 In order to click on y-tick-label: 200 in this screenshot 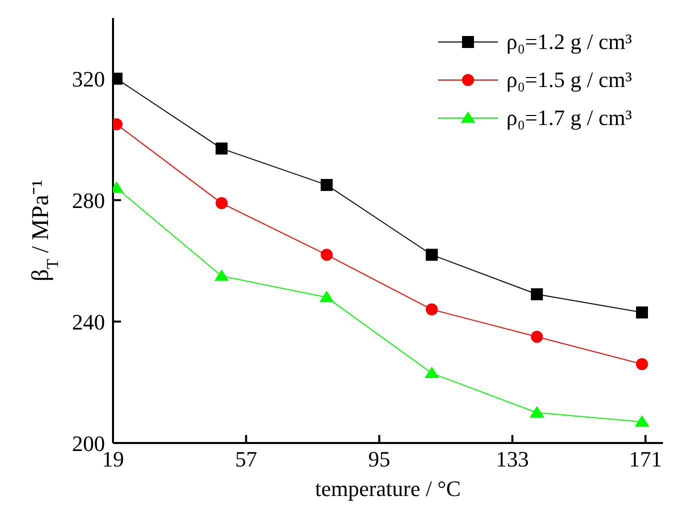, I will do `click(88, 443)`.